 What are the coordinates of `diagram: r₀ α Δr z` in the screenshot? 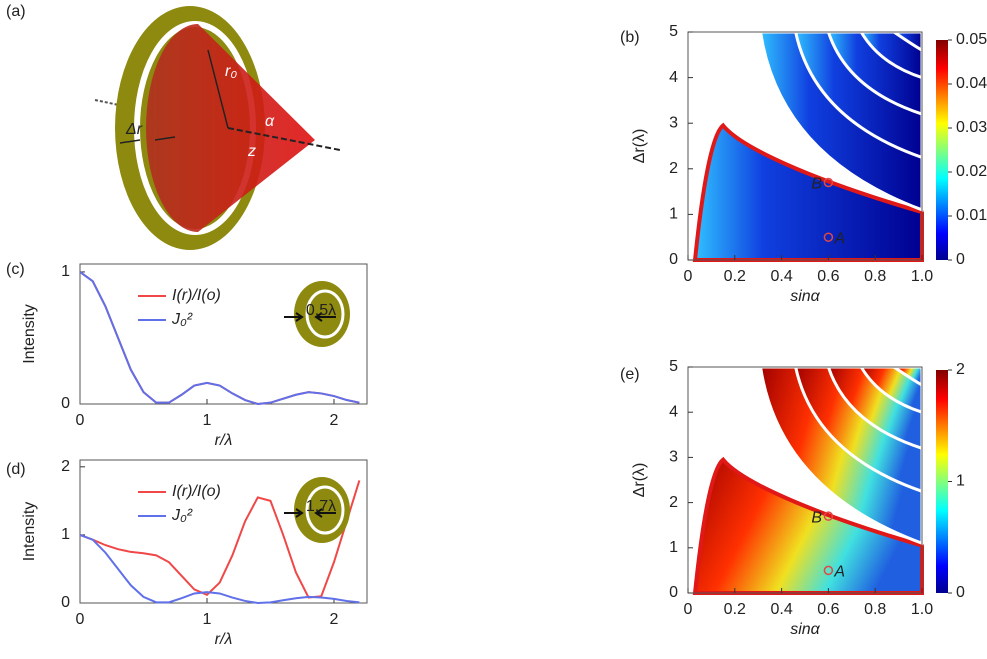 It's located at (217, 128).